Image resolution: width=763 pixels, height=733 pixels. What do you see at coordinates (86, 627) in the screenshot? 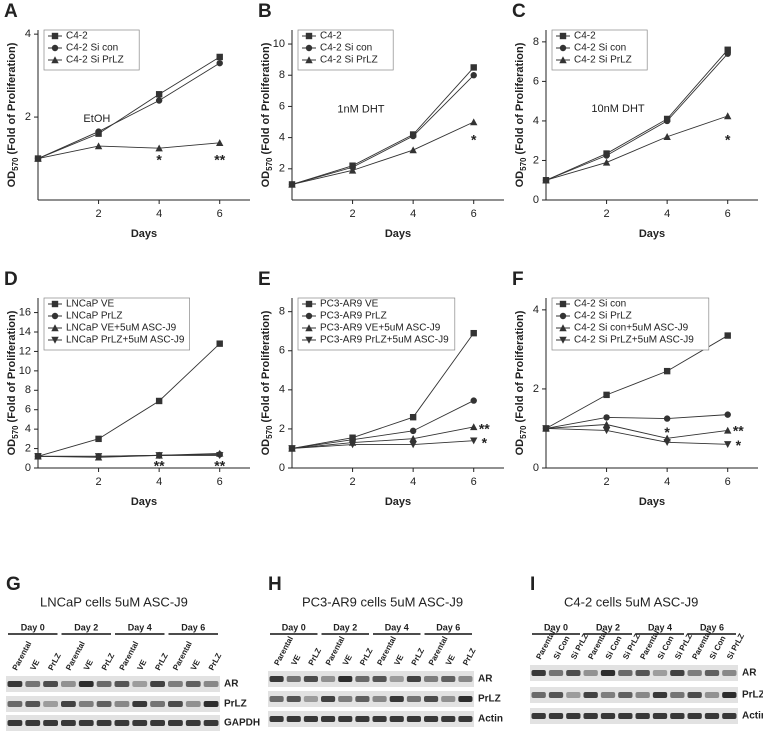
I see `day-label: Day 2` at bounding box center [86, 627].